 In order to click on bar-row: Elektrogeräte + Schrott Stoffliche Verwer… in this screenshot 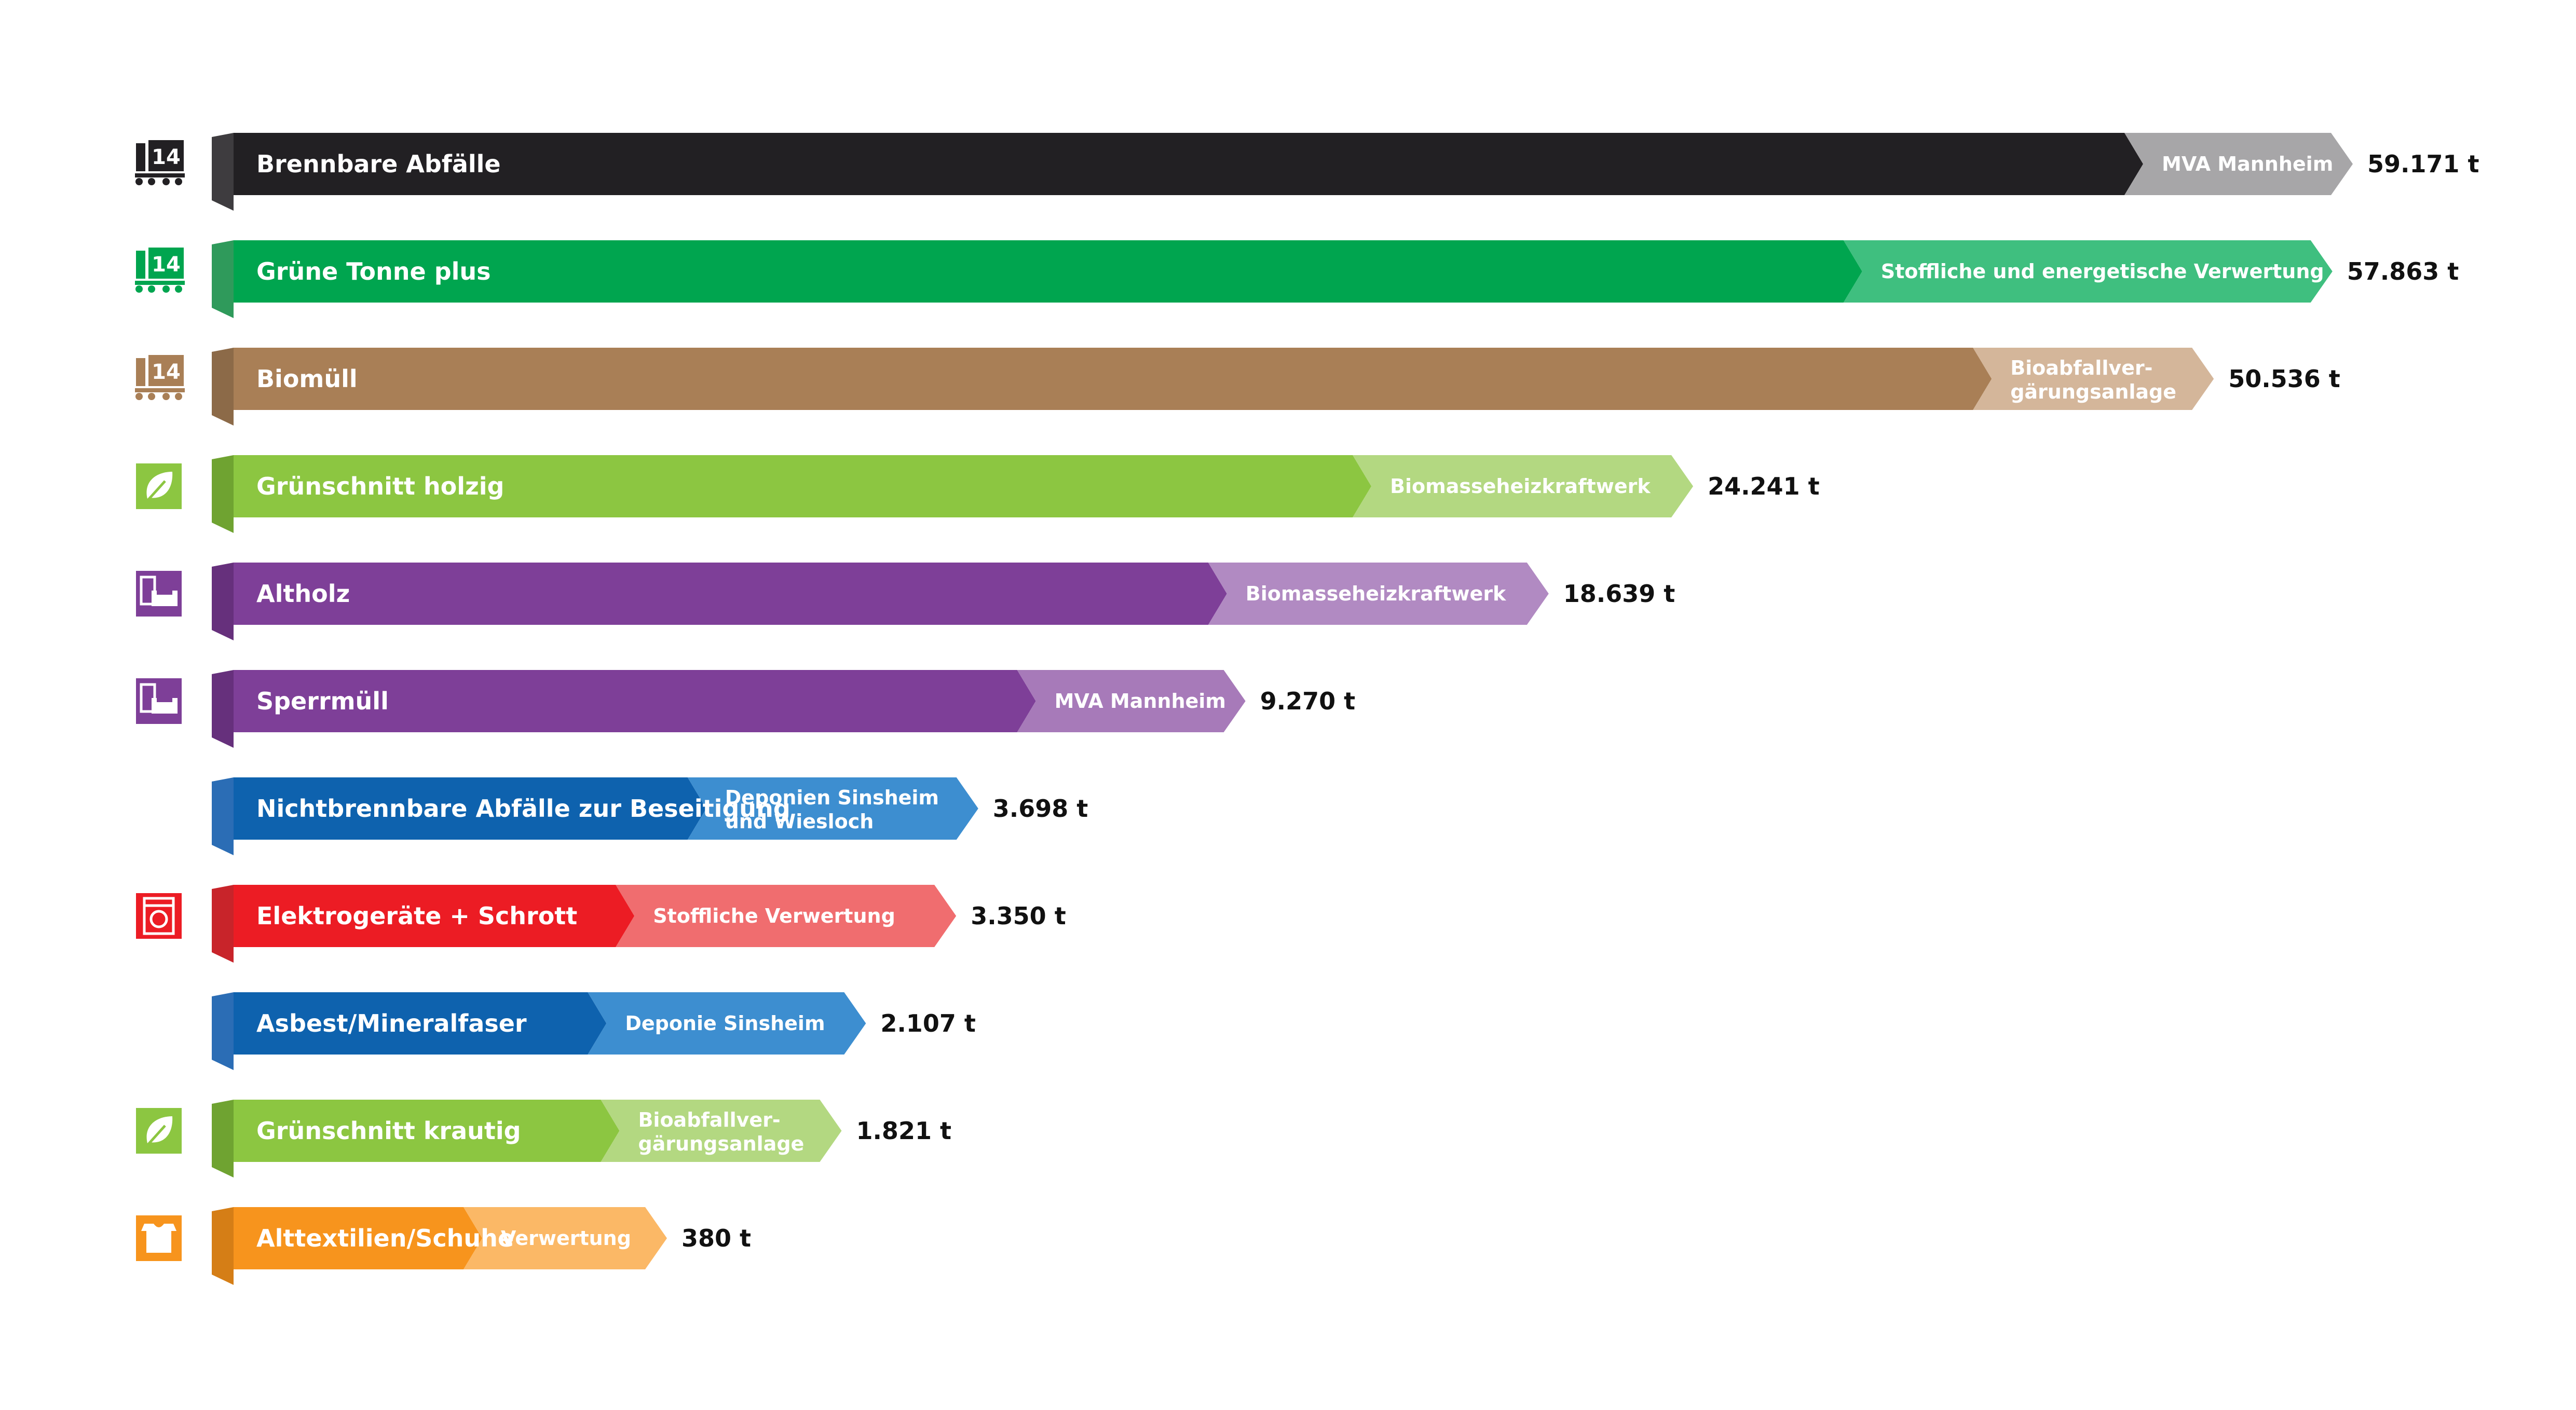, I will do `click(639, 924)`.